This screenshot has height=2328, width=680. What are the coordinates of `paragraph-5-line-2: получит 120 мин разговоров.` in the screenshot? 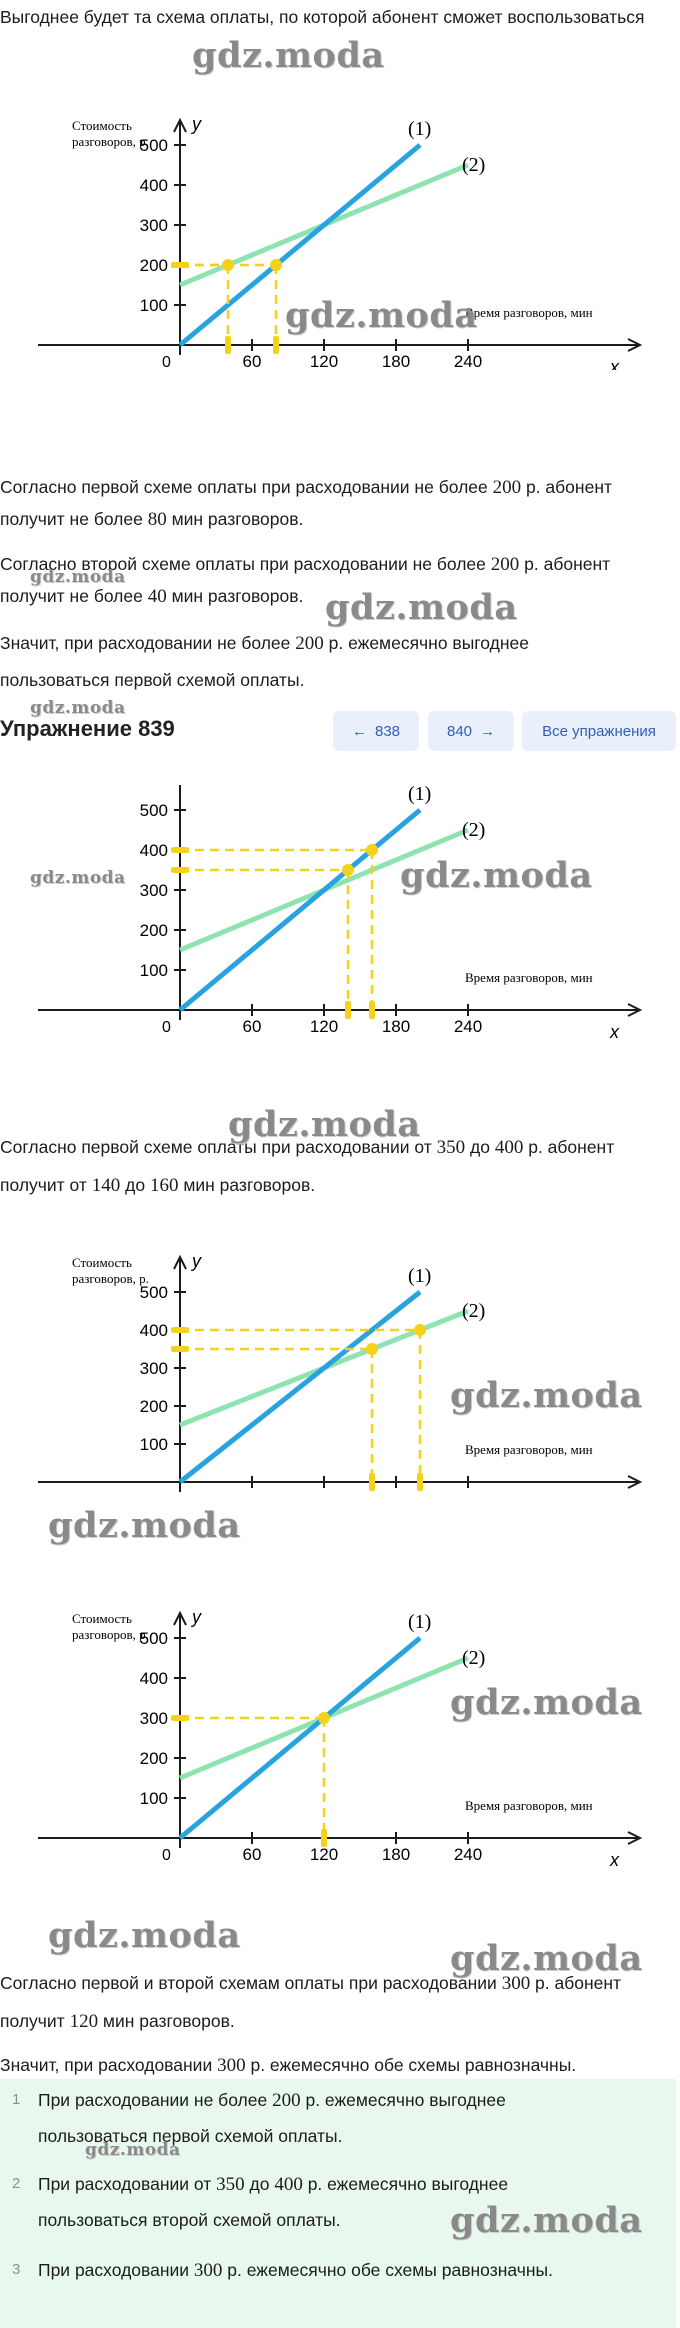 It's located at (117, 2021).